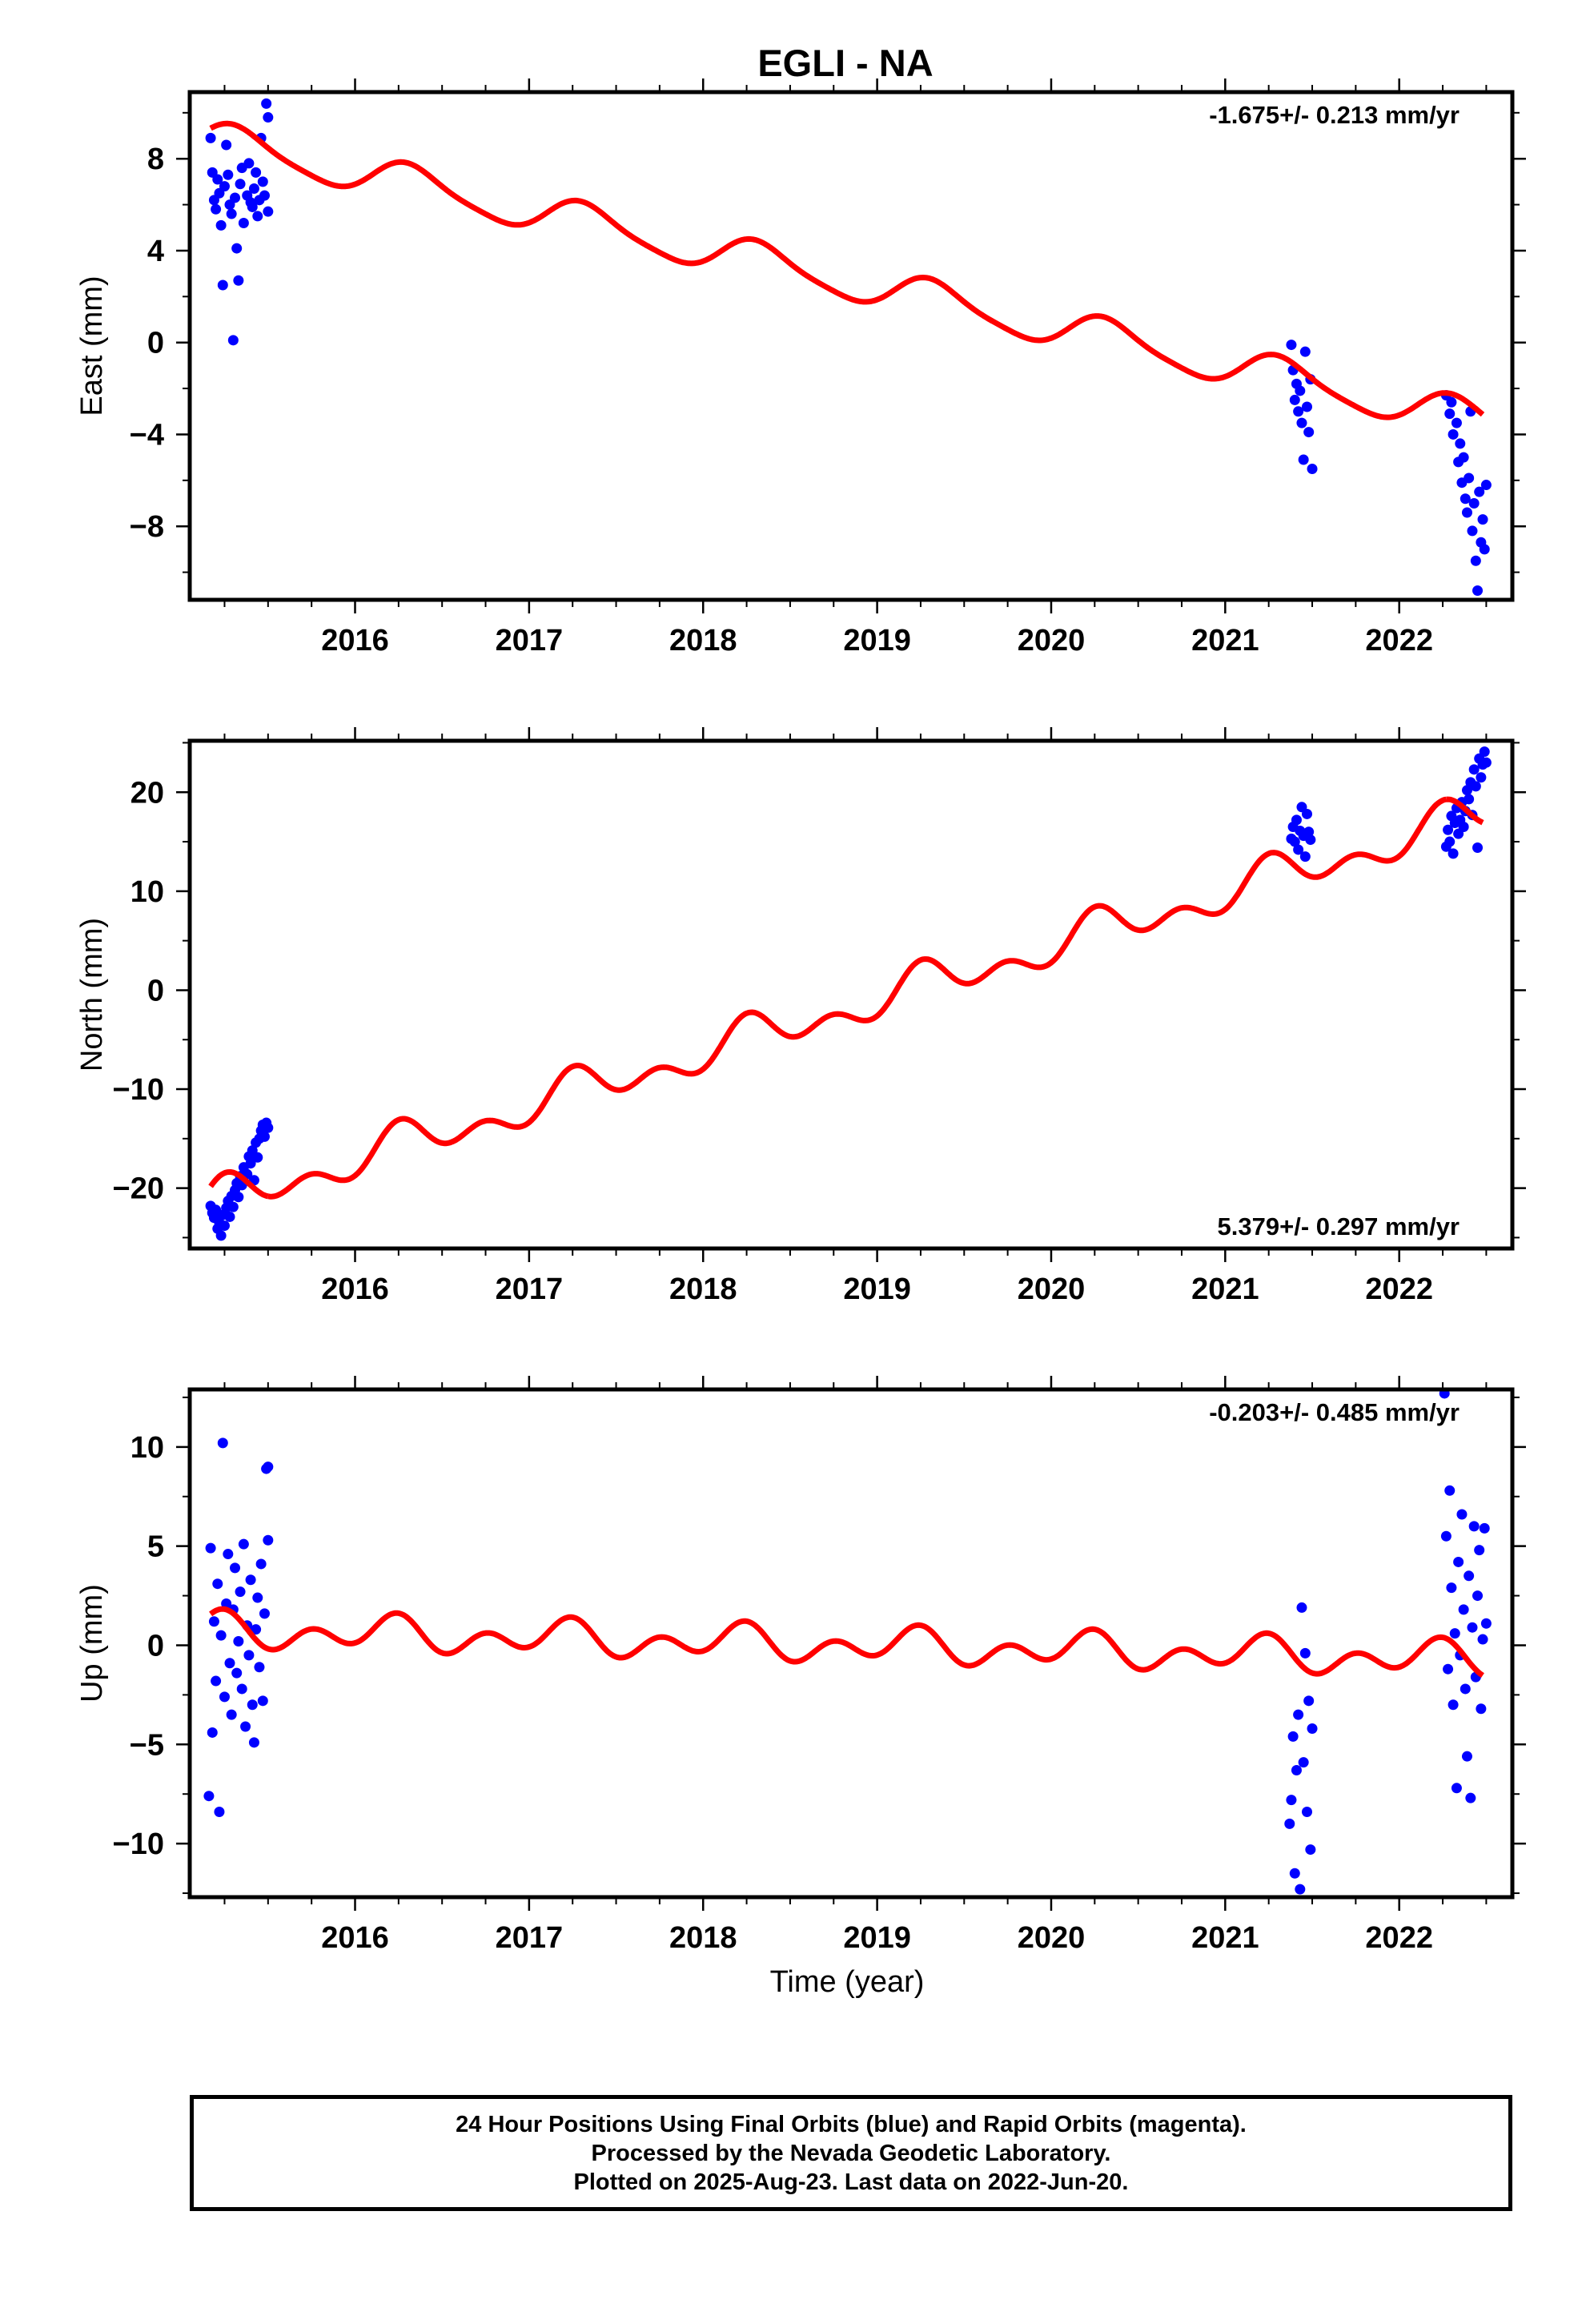 The width and height of the screenshot is (1582, 2324). What do you see at coordinates (1399, 640) in the screenshot?
I see `x-tick-label: 2022` at bounding box center [1399, 640].